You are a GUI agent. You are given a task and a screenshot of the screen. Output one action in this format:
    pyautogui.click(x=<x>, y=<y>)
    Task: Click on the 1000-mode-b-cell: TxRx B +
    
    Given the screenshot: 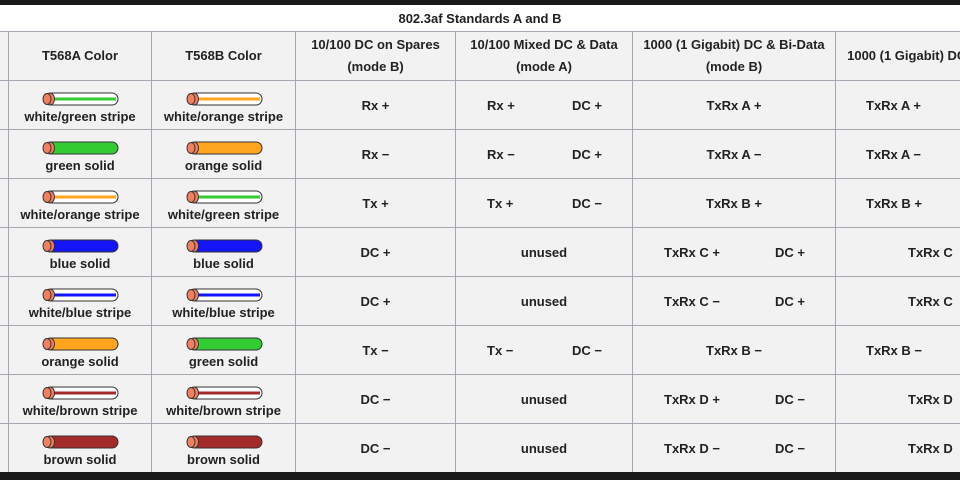 What is the action you would take?
    pyautogui.click(x=734, y=203)
    